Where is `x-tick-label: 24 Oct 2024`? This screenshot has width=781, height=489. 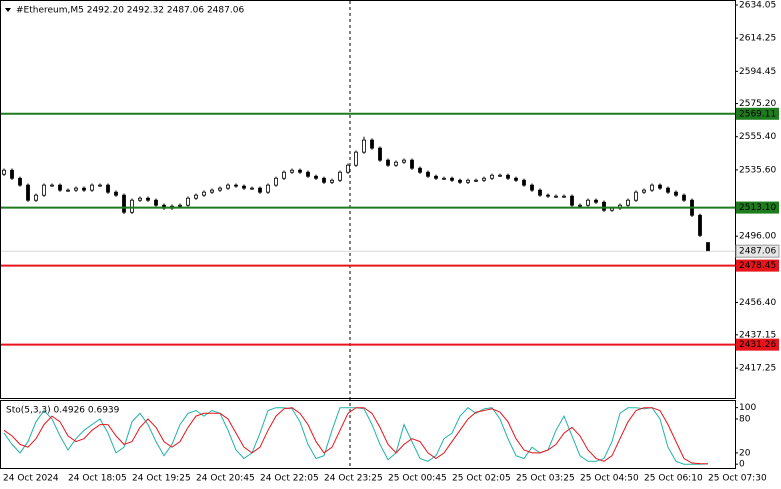 x-tick-label: 24 Oct 2024 is located at coordinates (31, 479).